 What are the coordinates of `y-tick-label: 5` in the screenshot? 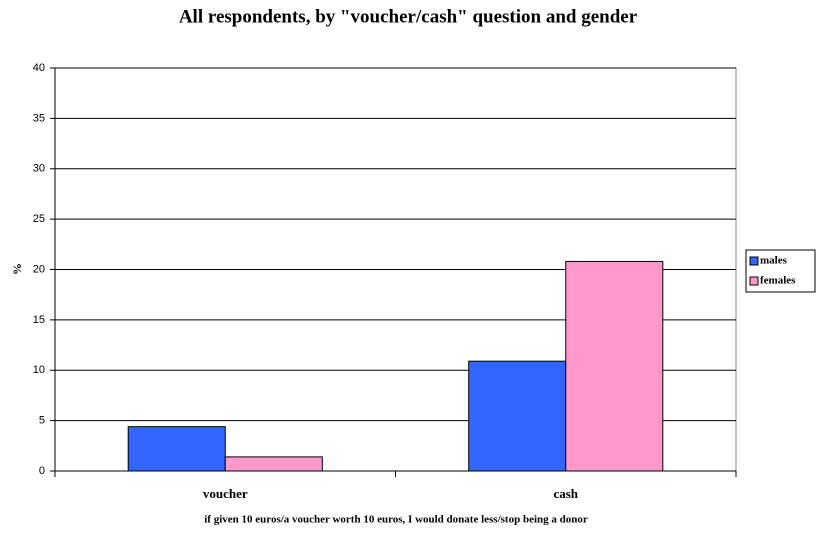 It's located at (42, 421).